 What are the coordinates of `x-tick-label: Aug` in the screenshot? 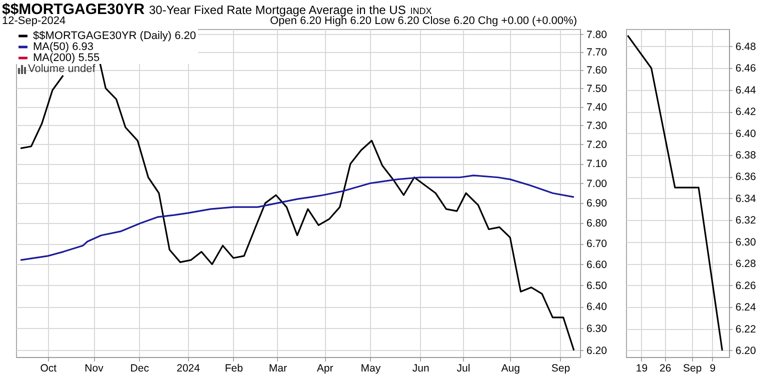 It's located at (510, 368).